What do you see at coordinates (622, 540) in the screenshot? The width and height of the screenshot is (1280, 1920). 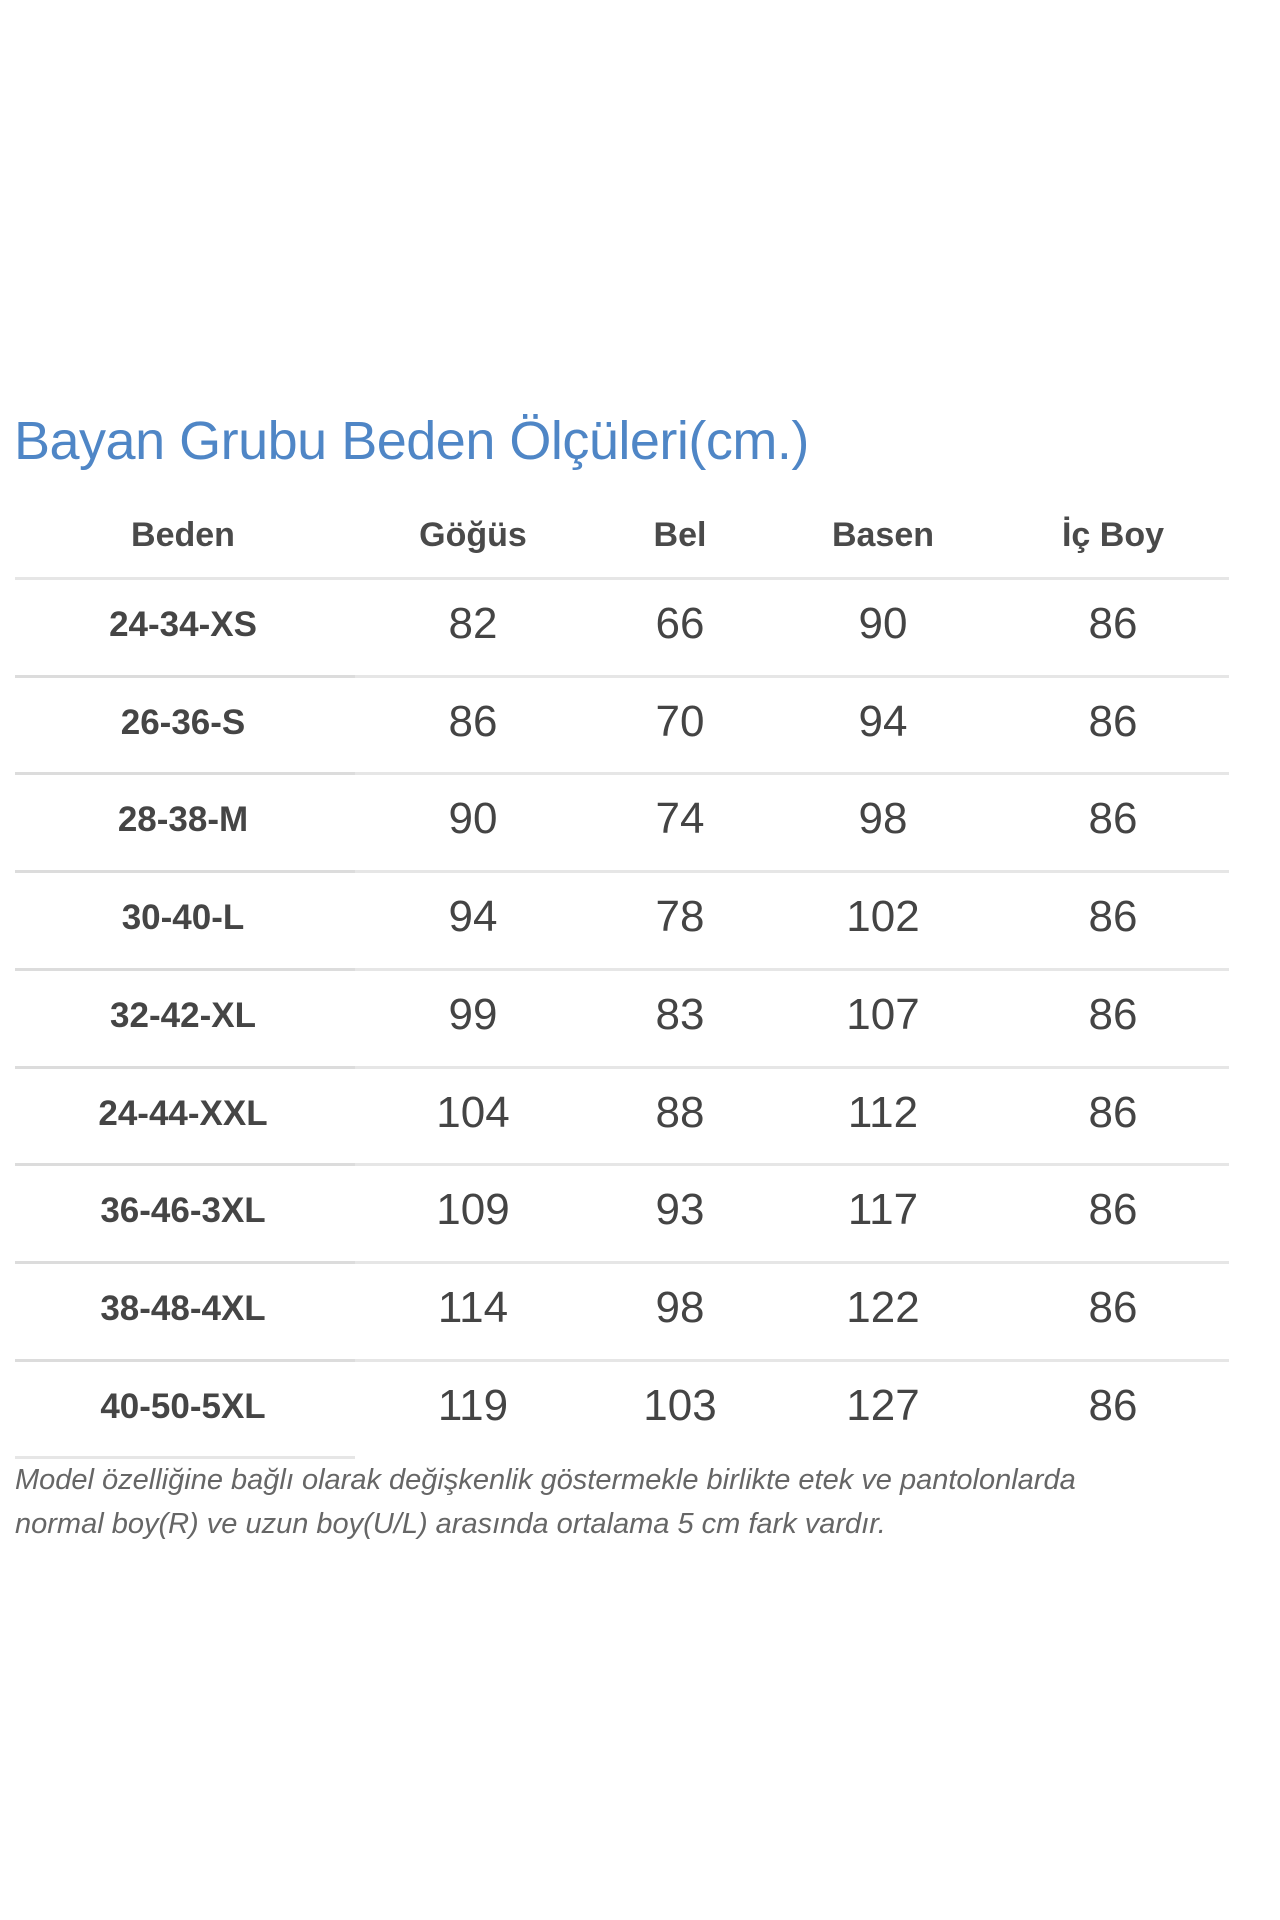 I see `table-header: Beden Göğüs Bel Basen İç Boy` at bounding box center [622, 540].